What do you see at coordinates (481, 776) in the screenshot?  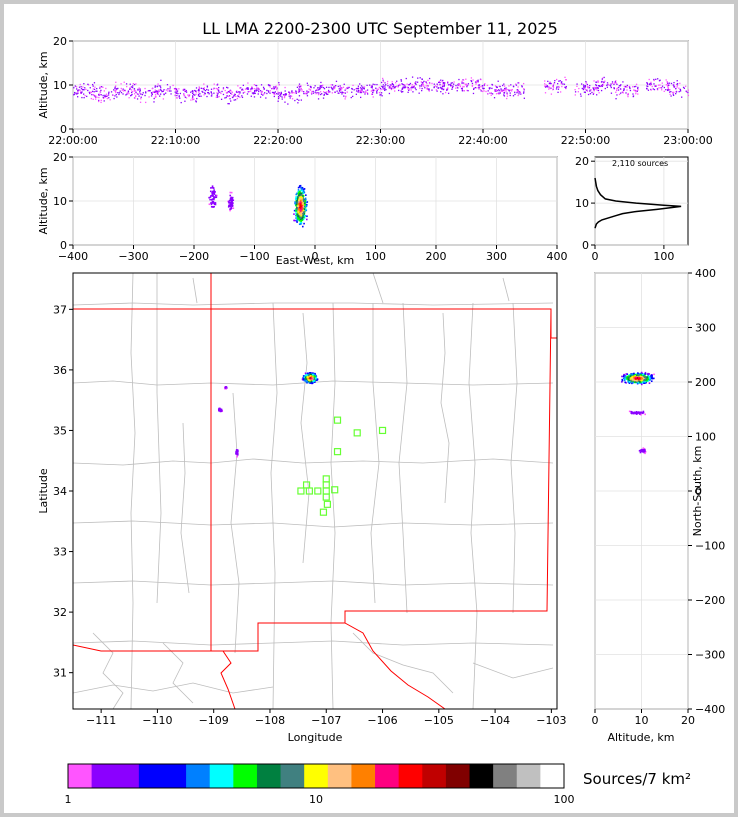 I see `colorbar-cell` at bounding box center [481, 776].